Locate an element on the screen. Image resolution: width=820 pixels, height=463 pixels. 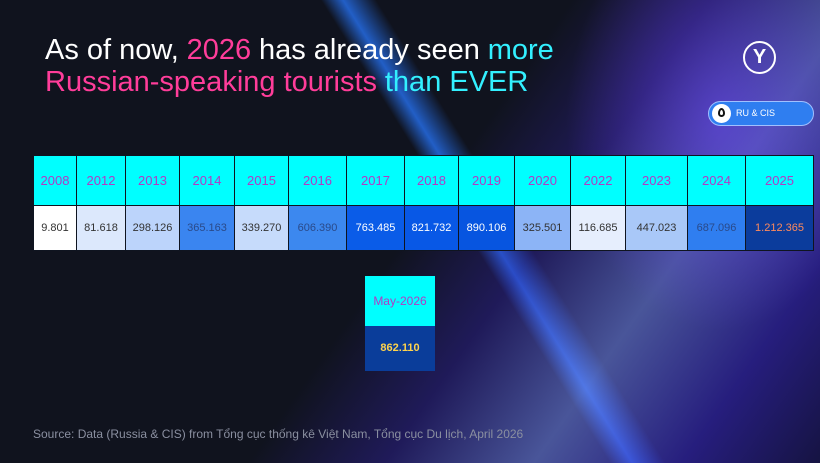
year-header: 2025 is located at coordinates (779, 180).